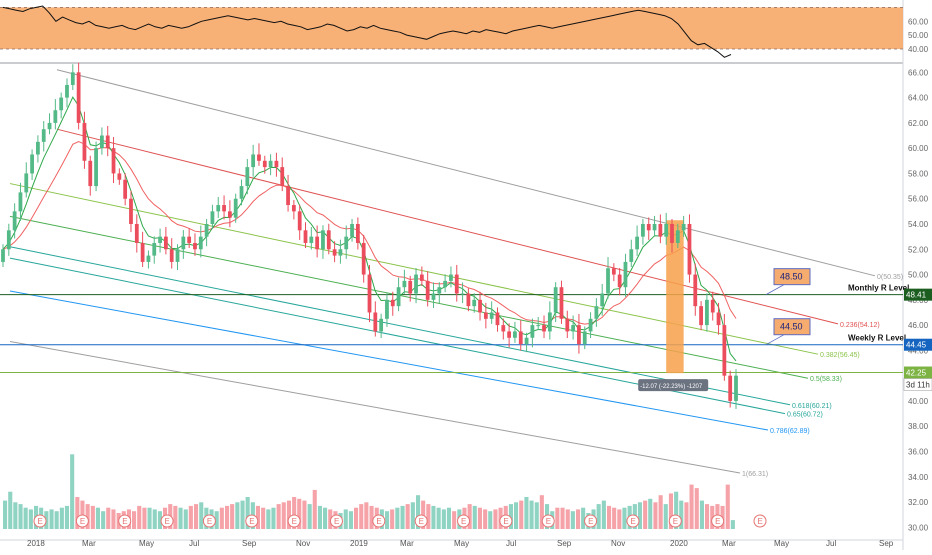  Describe the element at coordinates (918, 344) in the screenshot. I see `level-price-tag` at that location.